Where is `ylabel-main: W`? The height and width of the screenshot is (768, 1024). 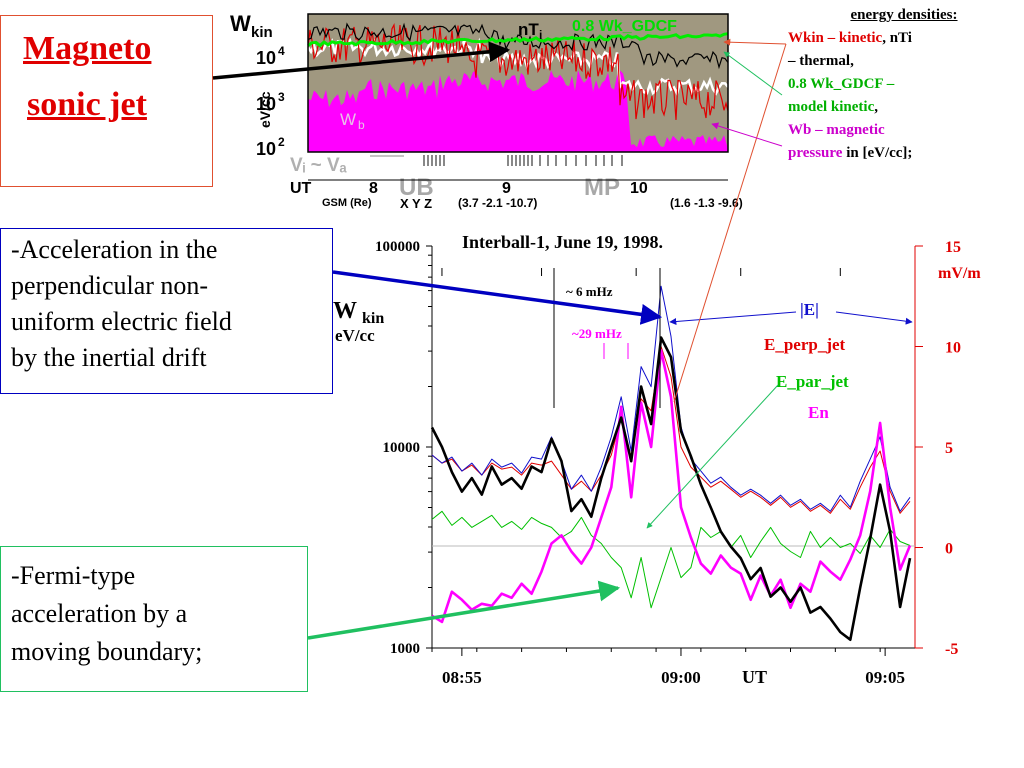 ylabel-main: W is located at coordinates (345, 311).